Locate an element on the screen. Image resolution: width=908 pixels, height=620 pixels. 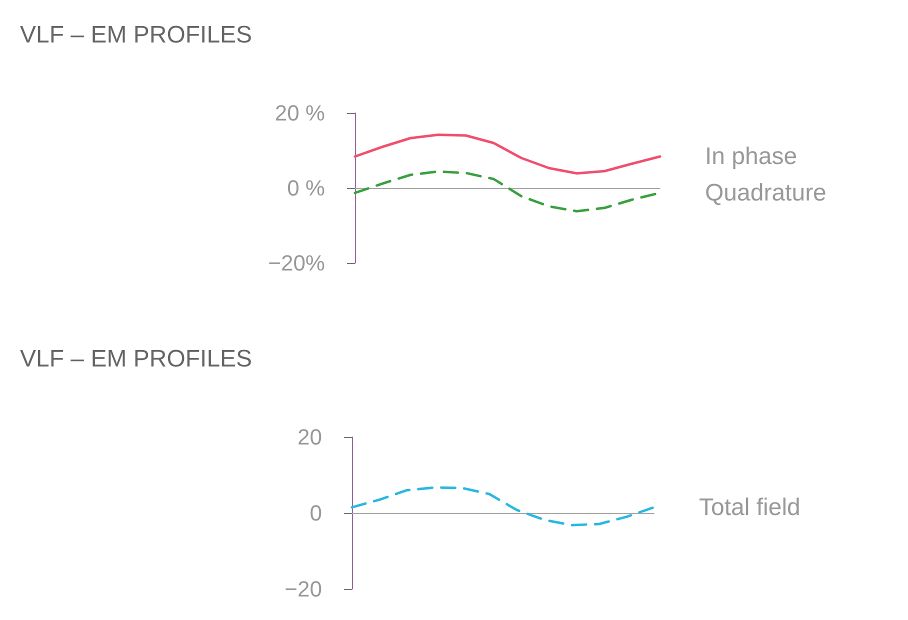
series-label: Quadrature is located at coordinates (765, 192).